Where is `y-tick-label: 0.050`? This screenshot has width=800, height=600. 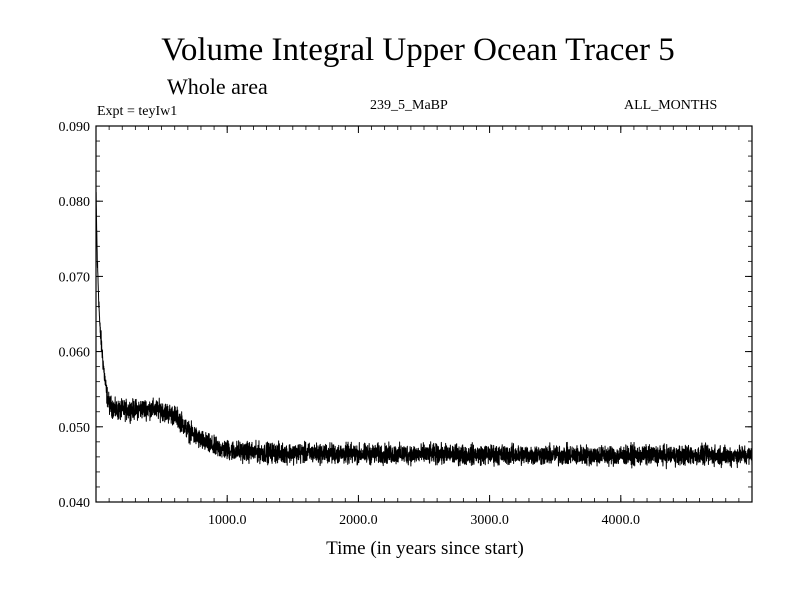
y-tick-label: 0.050 is located at coordinates (75, 428).